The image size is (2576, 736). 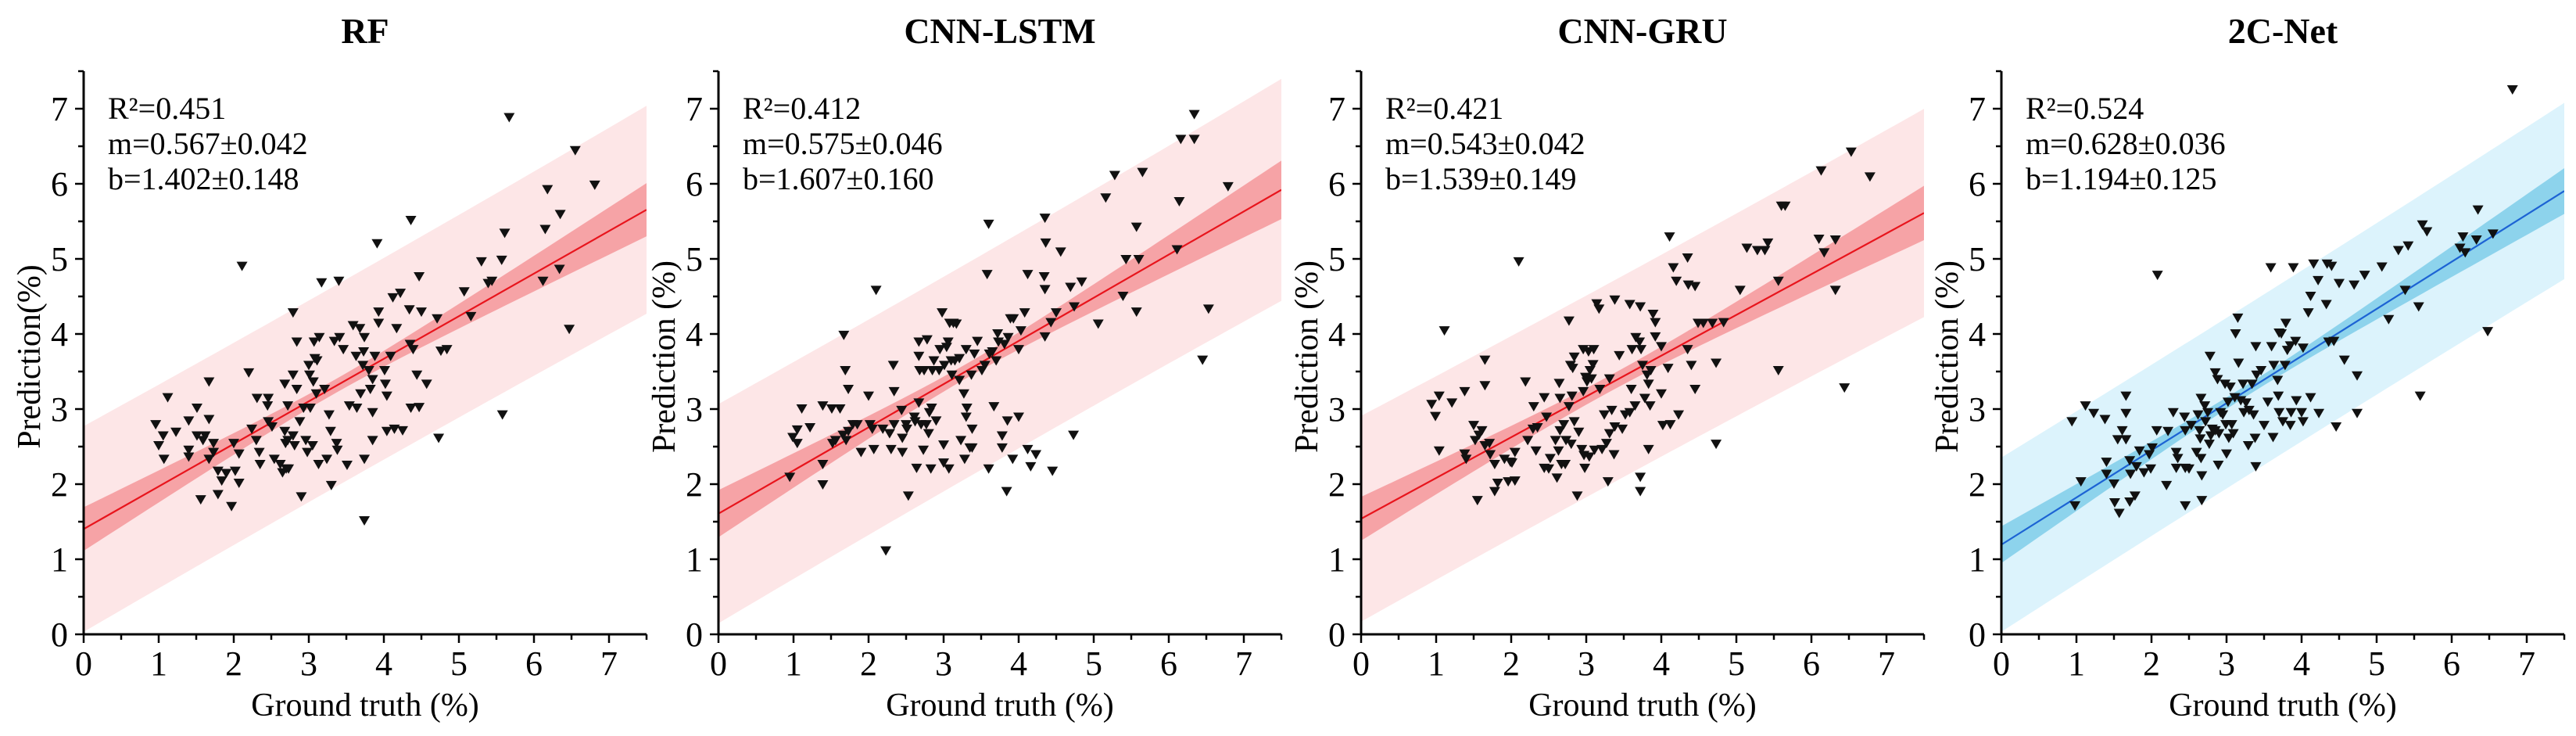 What do you see at coordinates (839, 178) in the screenshot?
I see `fit-annotation: b=1.607±0.160` at bounding box center [839, 178].